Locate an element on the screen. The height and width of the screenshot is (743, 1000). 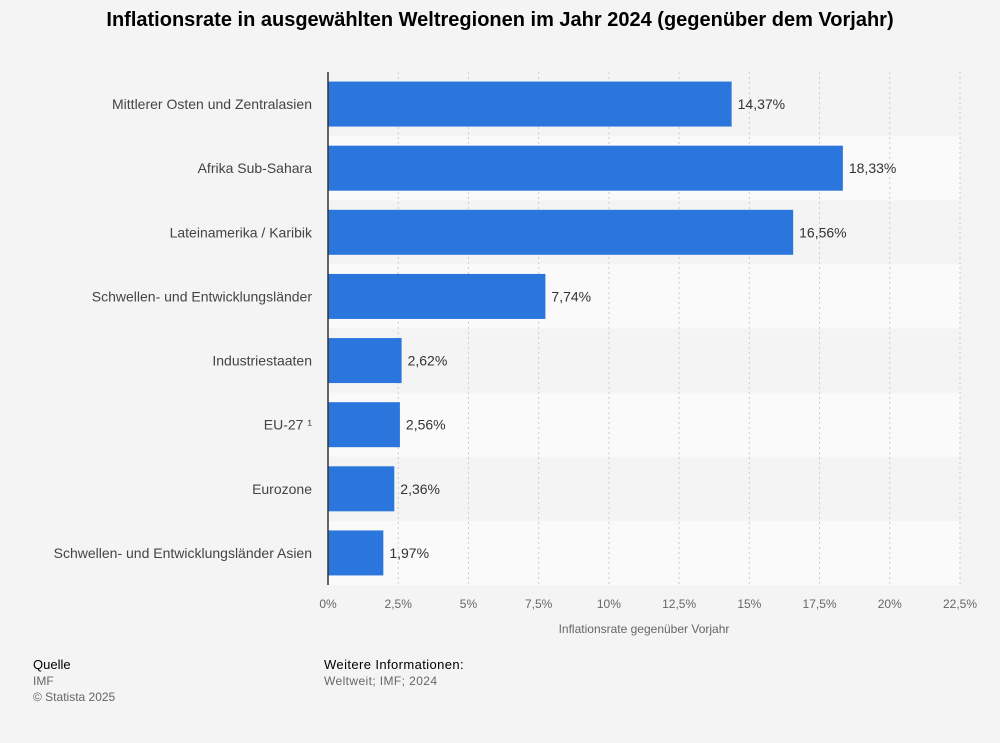
value-label: 14,37% is located at coordinates (761, 104).